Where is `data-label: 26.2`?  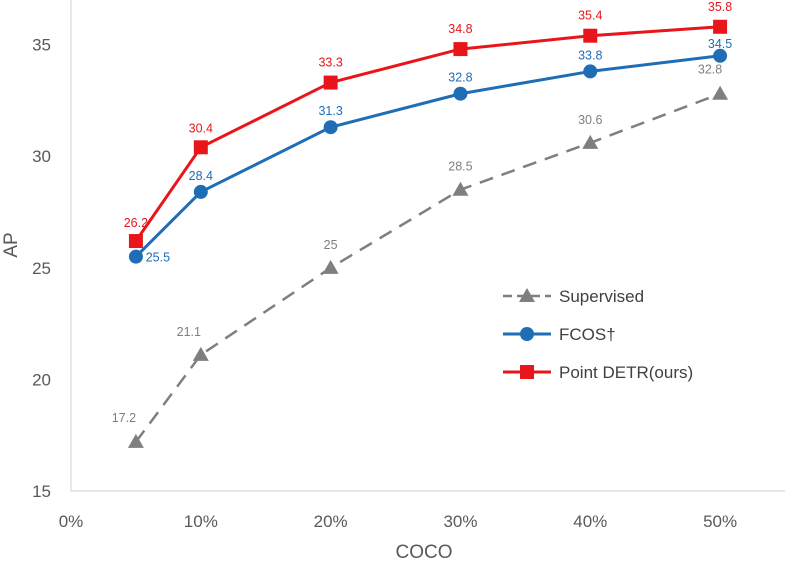 data-label: 26.2 is located at coordinates (136, 223).